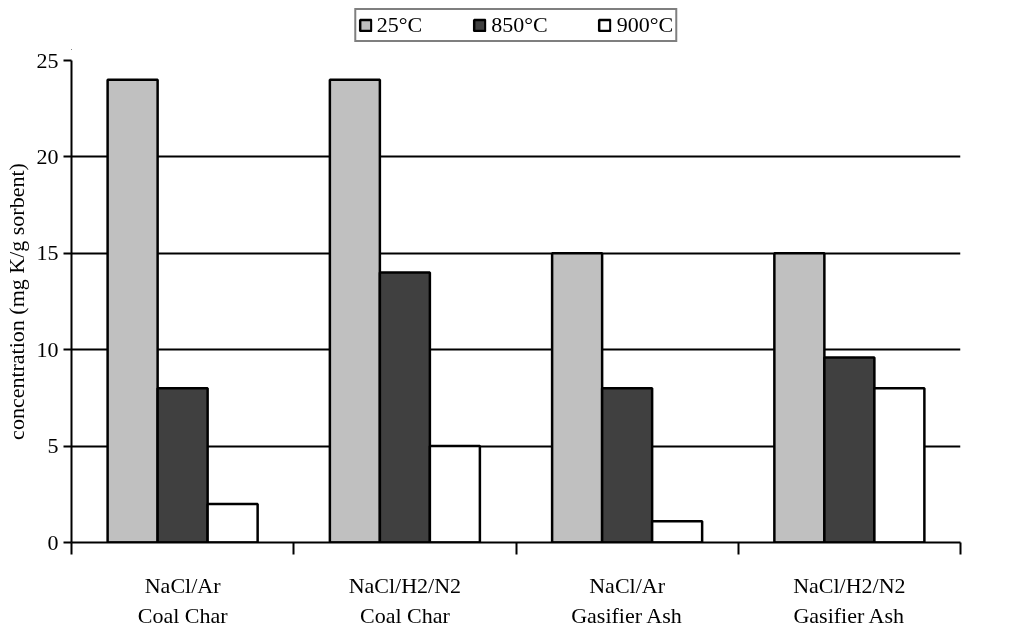 Image resolution: width=1009 pixels, height=644 pixels. Describe the element at coordinates (183, 600) in the screenshot. I see `x-tick-label: NaCl/Ar Coal Char` at that location.